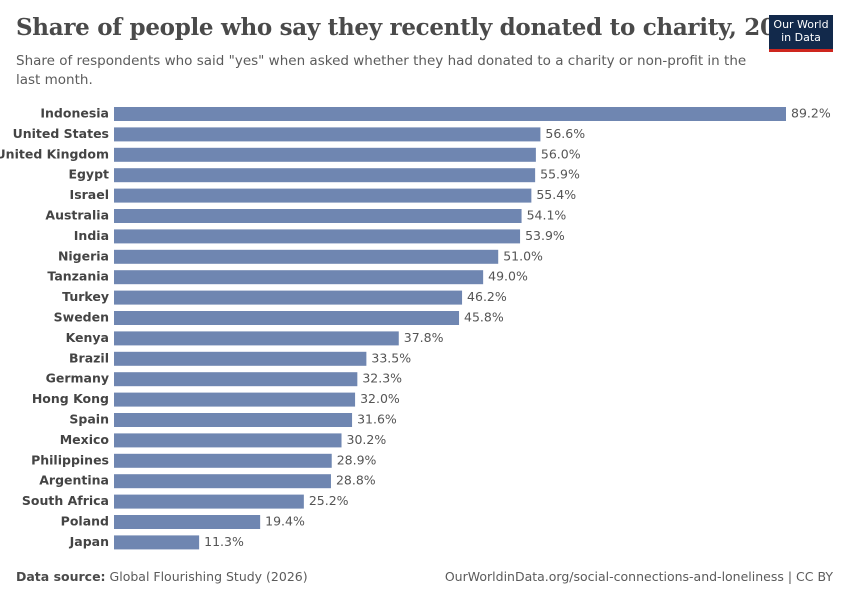 The image size is (850, 600). I want to click on category-label: Spain, so click(89, 419).